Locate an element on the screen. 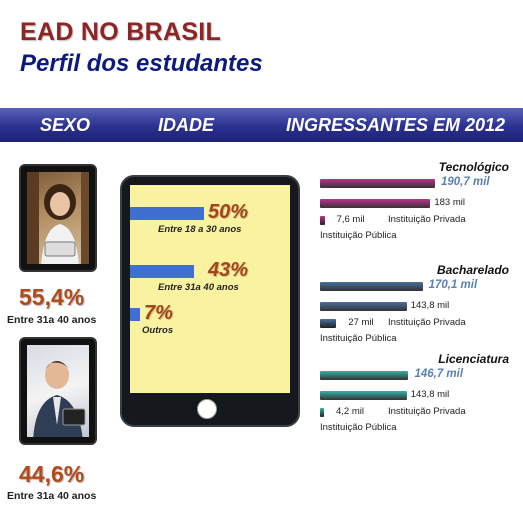  publica-value-label: 4,2 mil is located at coordinates (350, 411).